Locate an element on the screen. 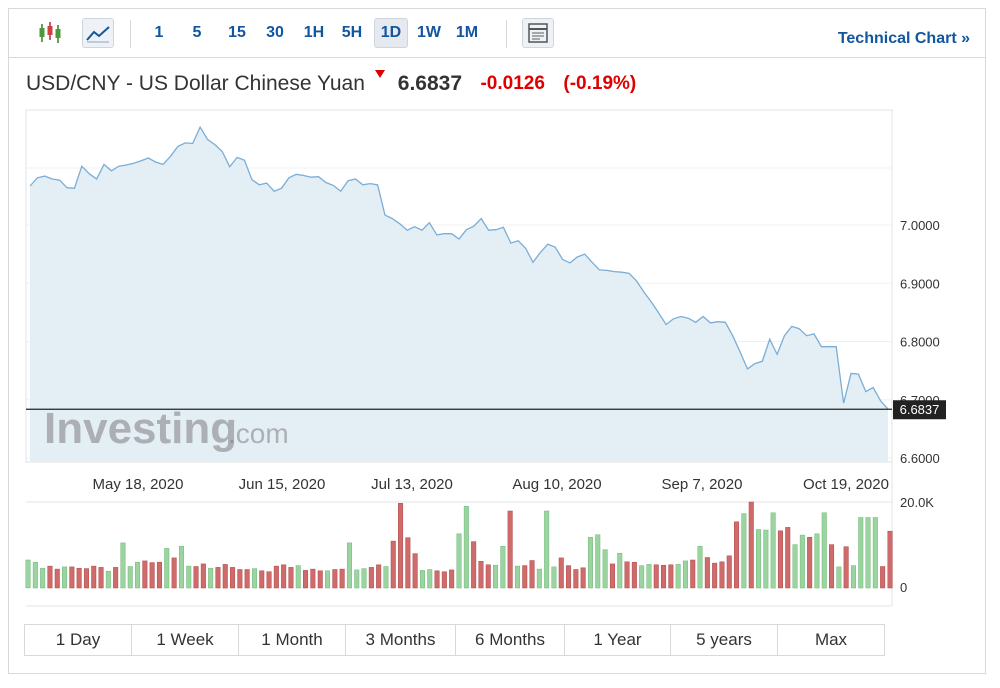 This screenshot has height=688, width=1000. y-tick-label: 7.0000 is located at coordinates (920, 225).